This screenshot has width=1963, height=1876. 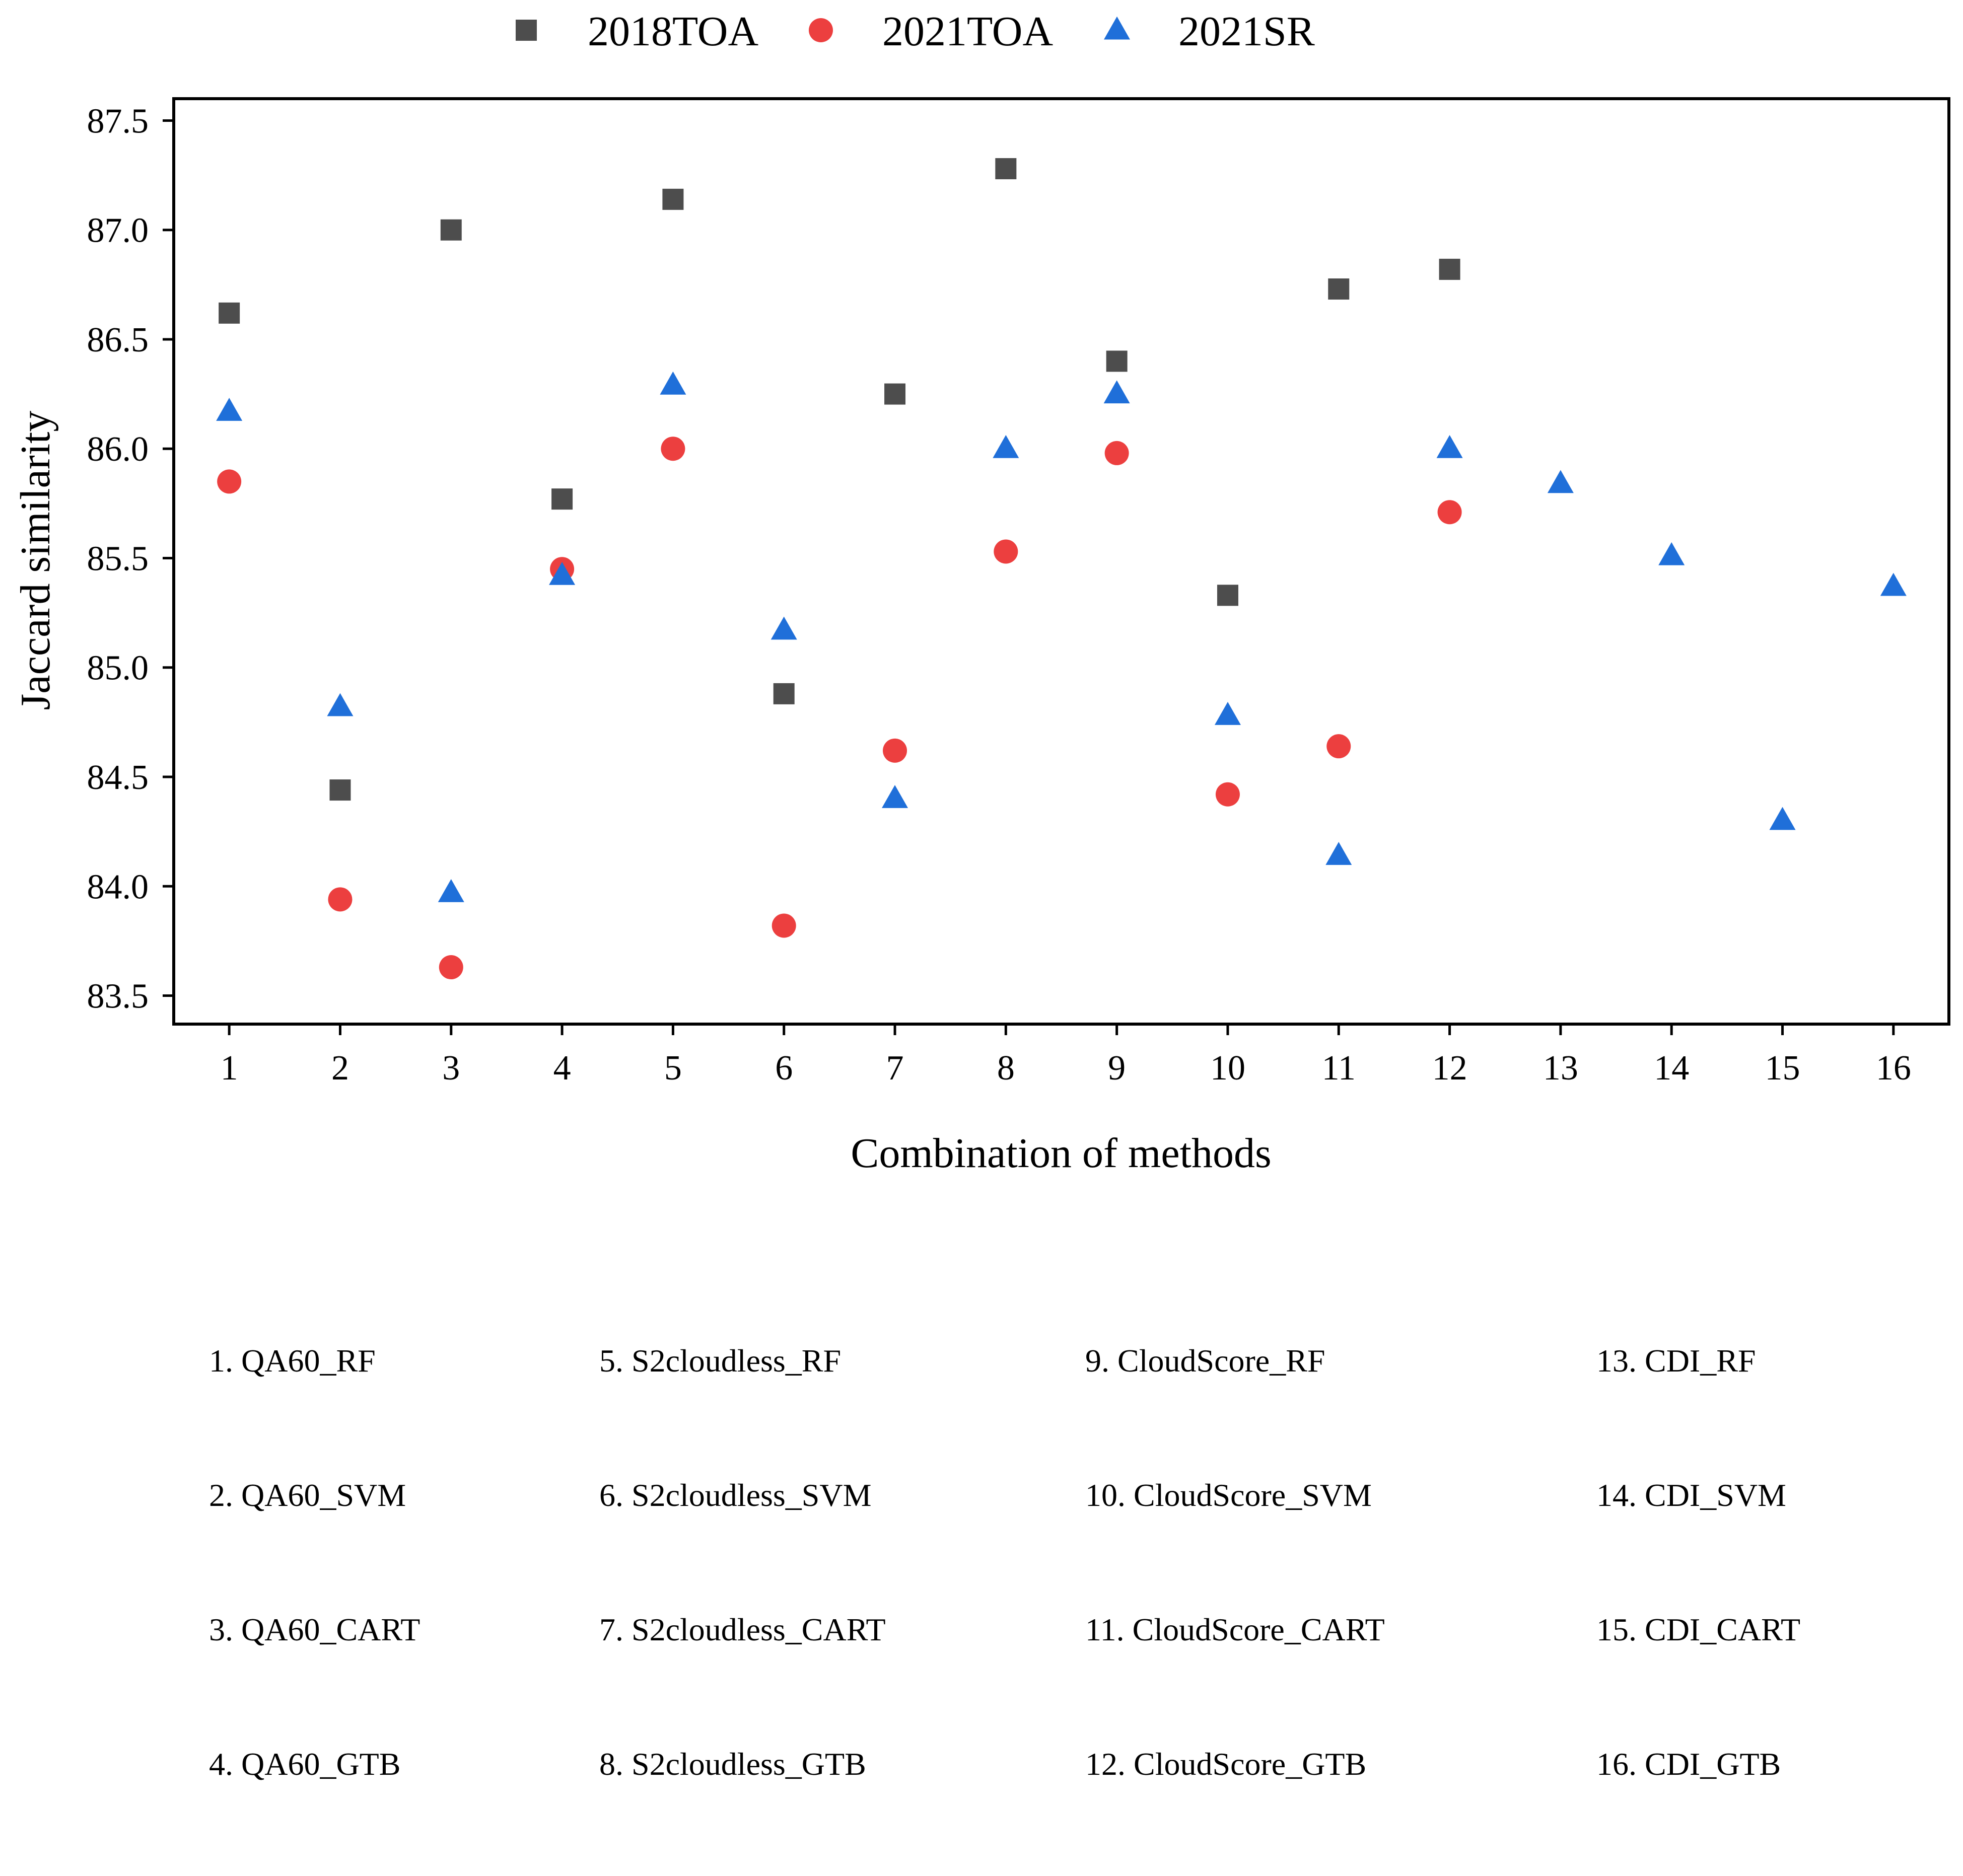 I want to click on x-tick-label: 6, so click(x=784, y=1068).